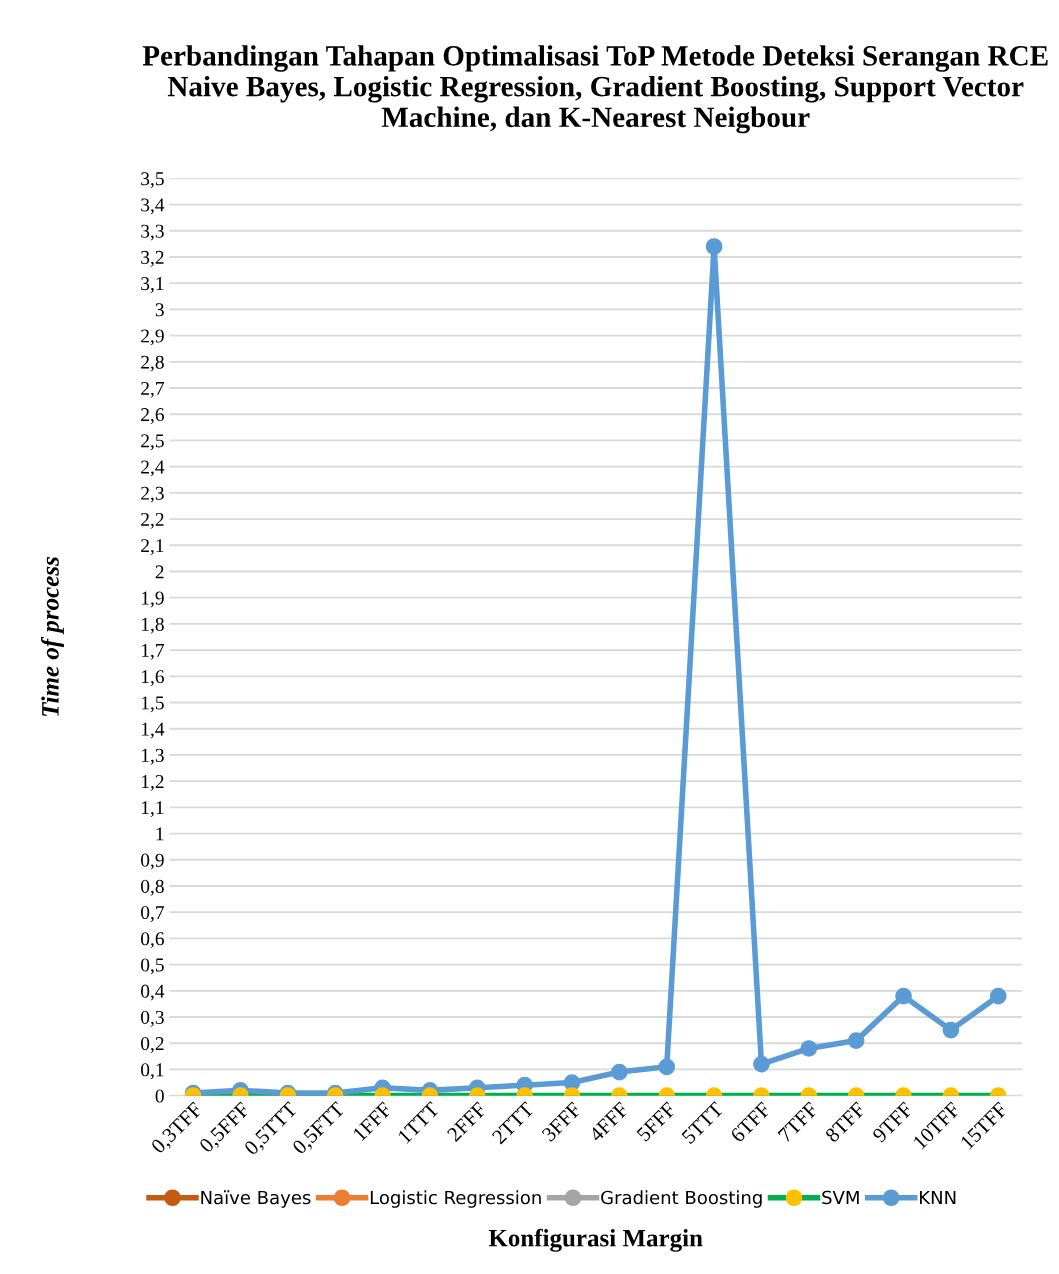 This screenshot has width=1059, height=1274. I want to click on legend-label: Gradient Boosting, so click(681, 1199).